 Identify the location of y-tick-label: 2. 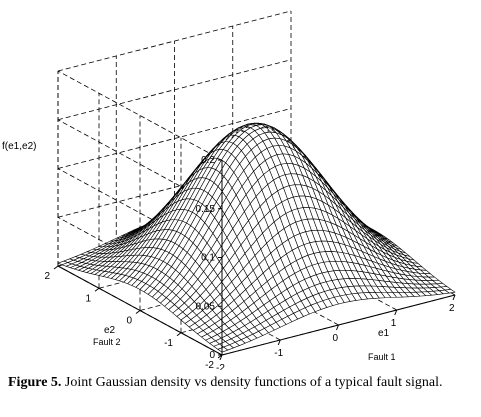
(47, 276).